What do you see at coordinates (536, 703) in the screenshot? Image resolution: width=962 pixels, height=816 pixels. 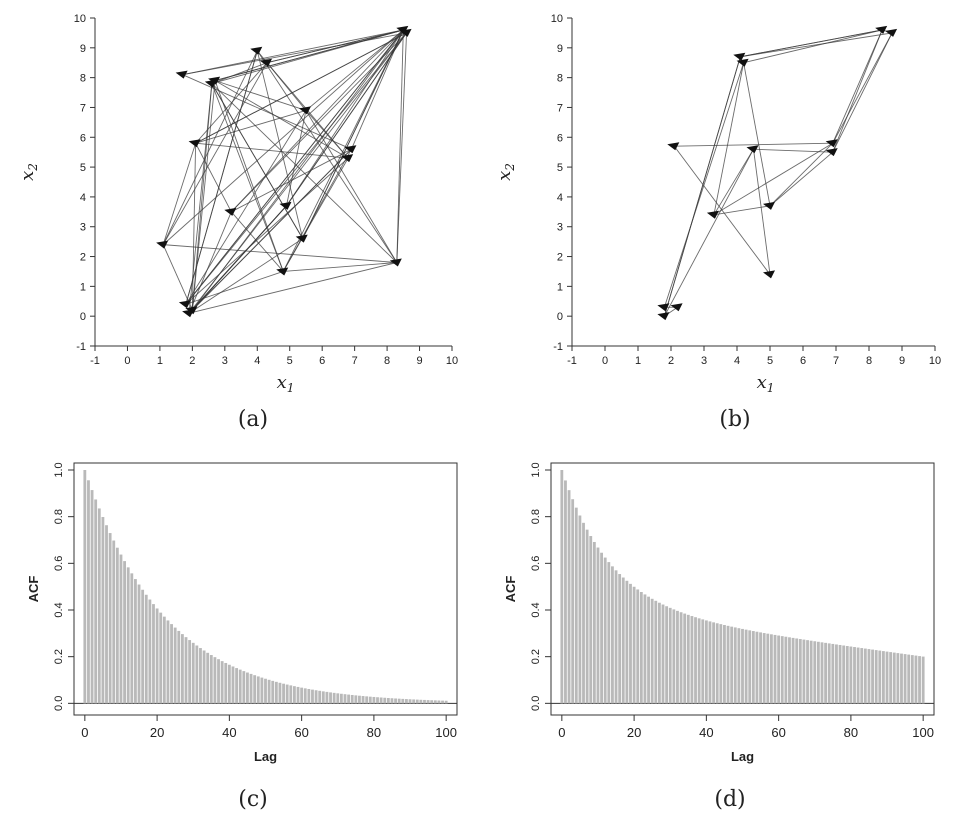 I see `y-tick-label: 0.0` at bounding box center [536, 703].